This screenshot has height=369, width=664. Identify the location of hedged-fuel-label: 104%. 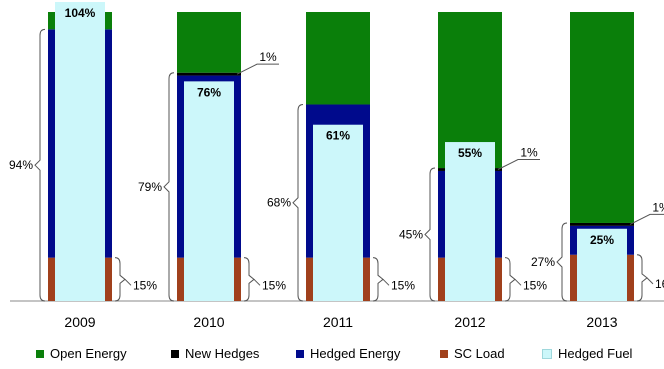
(80, 13).